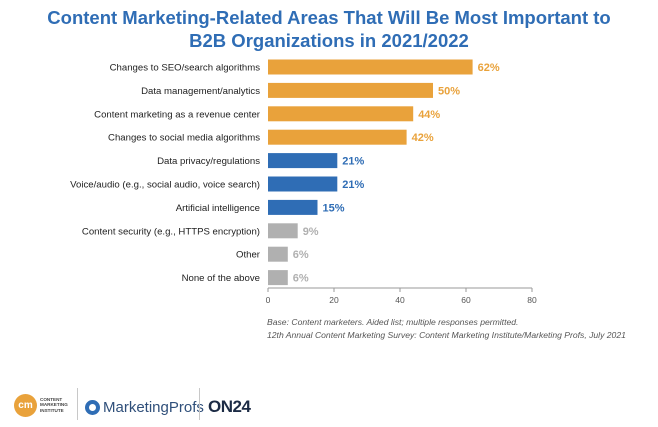 This screenshot has height=427, width=658. Describe the element at coordinates (218, 208) in the screenshot. I see `category-label: Artificial intelligence` at that location.